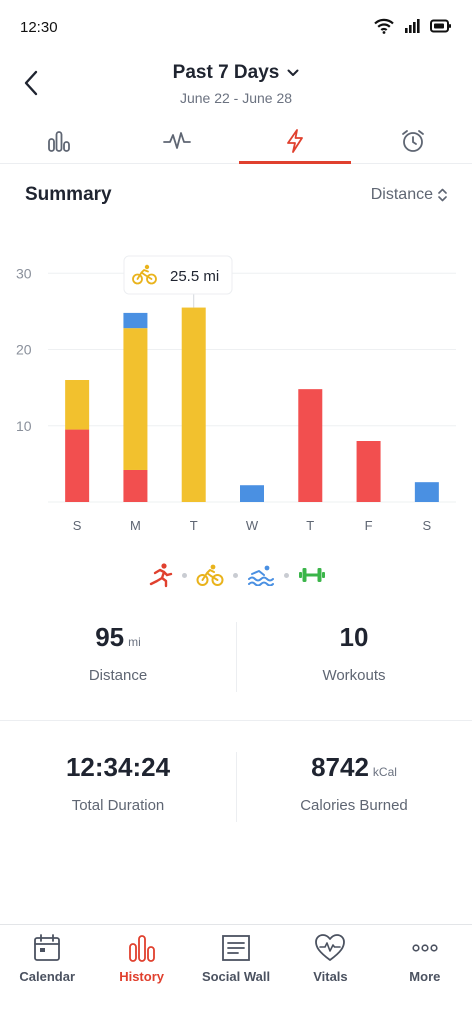 This screenshot has width=472, height=1024. What do you see at coordinates (134, 642) in the screenshot?
I see `distance-unit: mi` at bounding box center [134, 642].